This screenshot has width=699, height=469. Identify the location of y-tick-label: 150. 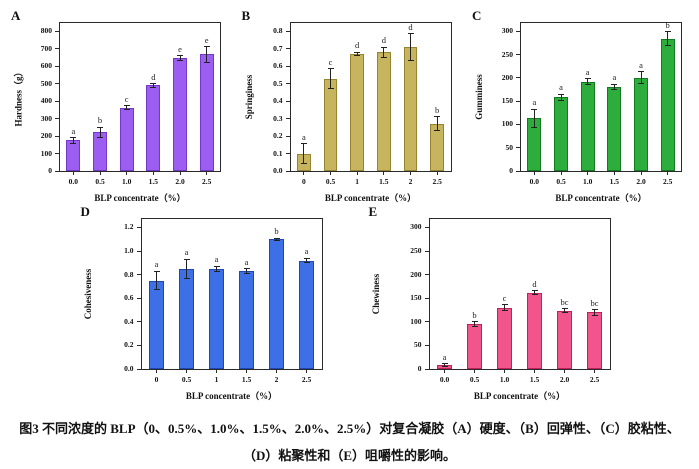
(507, 101).